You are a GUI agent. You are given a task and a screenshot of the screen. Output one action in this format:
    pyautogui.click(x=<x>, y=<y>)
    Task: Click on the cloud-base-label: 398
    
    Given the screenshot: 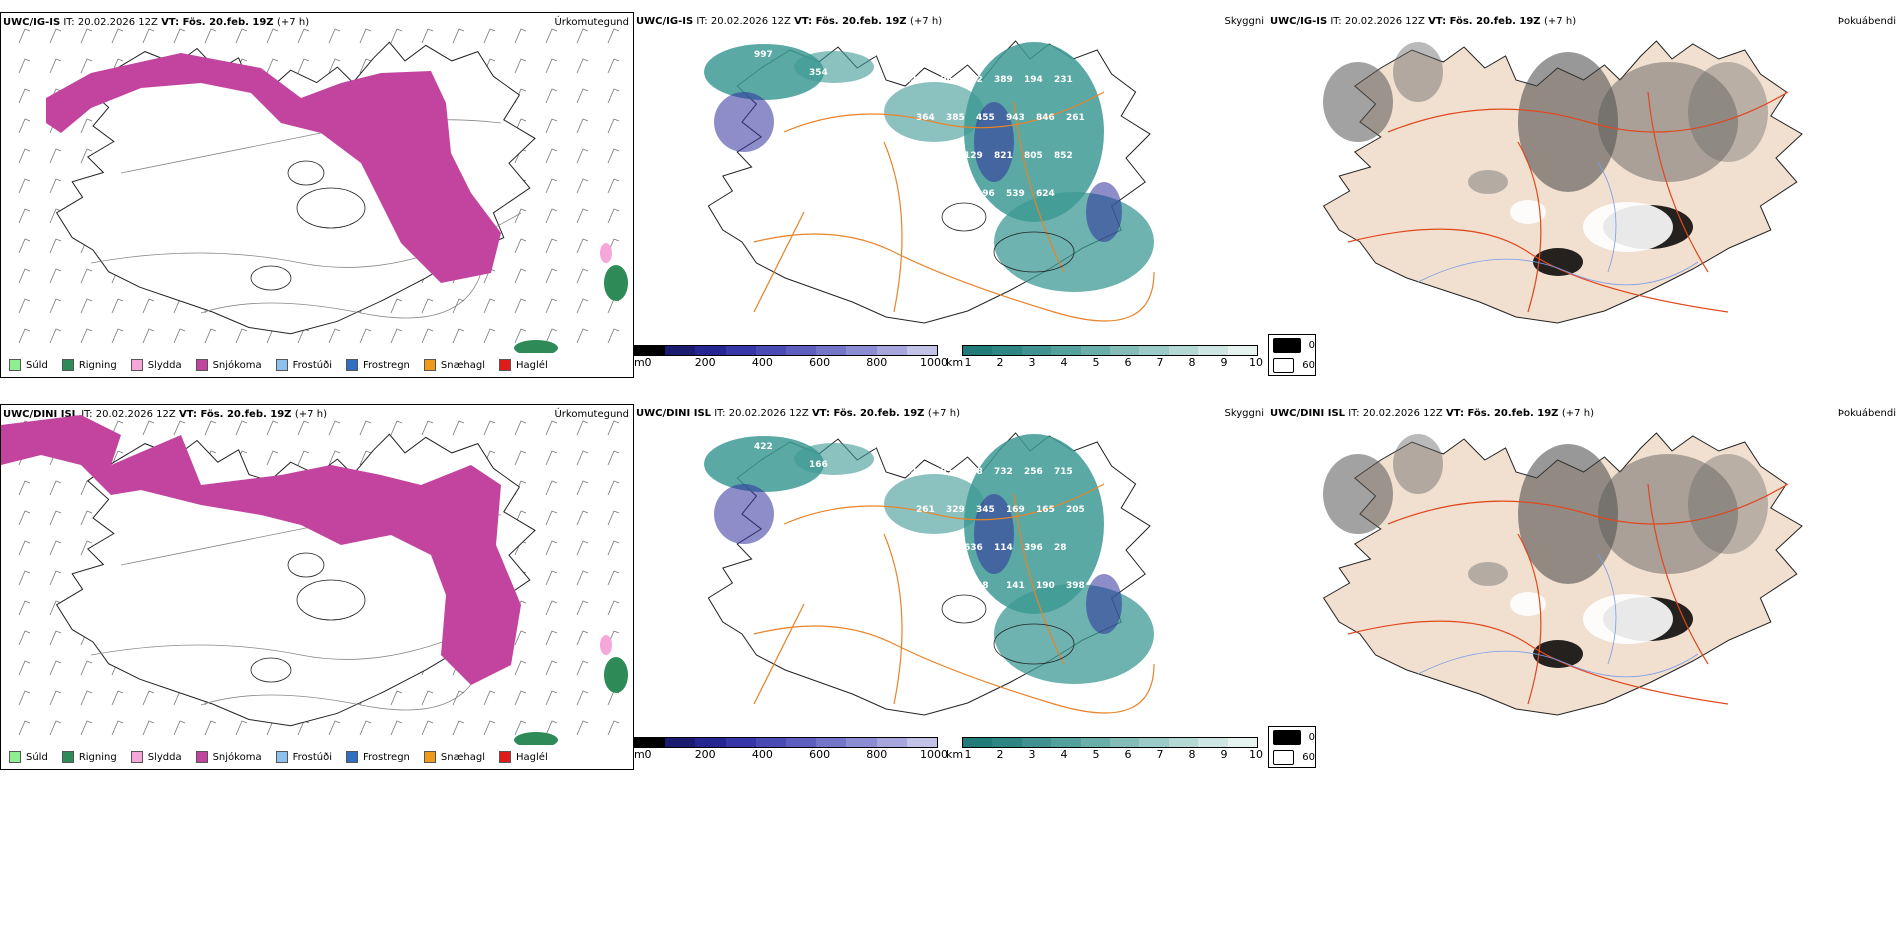 What is the action you would take?
    pyautogui.click(x=1075, y=586)
    